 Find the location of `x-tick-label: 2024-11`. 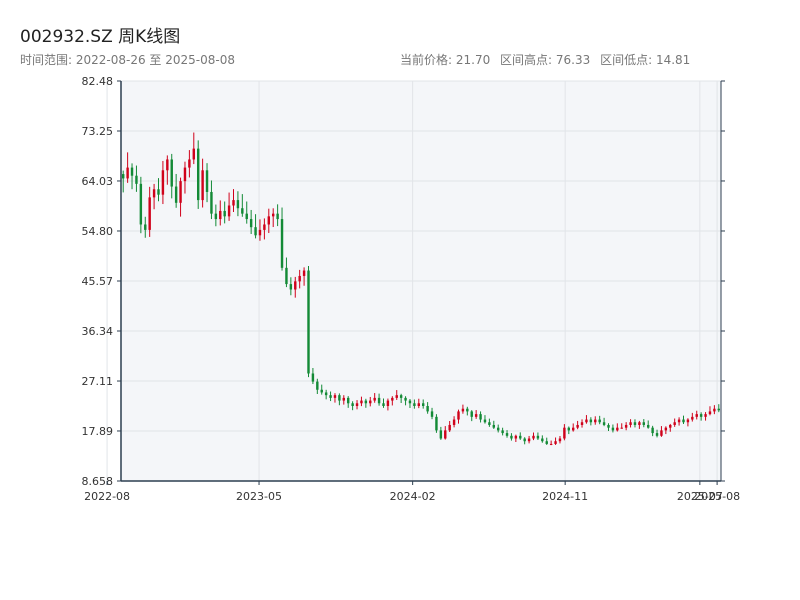

x-tick-label: 2024-11 is located at coordinates (565, 496).